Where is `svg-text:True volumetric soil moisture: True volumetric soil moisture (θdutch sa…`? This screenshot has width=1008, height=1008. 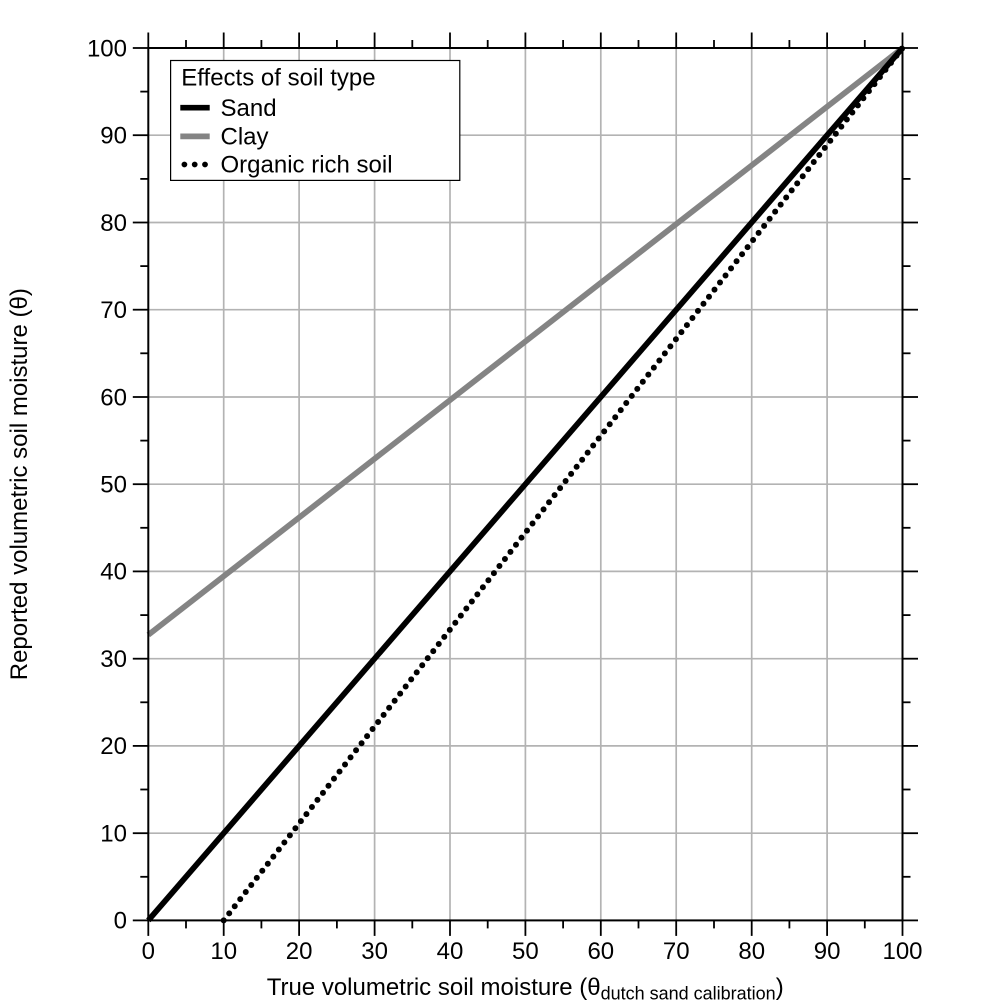
svg-text:True volumetric soil moisture: True volumetric soil moisture (θdutch sa… is located at coordinates (525, 989).